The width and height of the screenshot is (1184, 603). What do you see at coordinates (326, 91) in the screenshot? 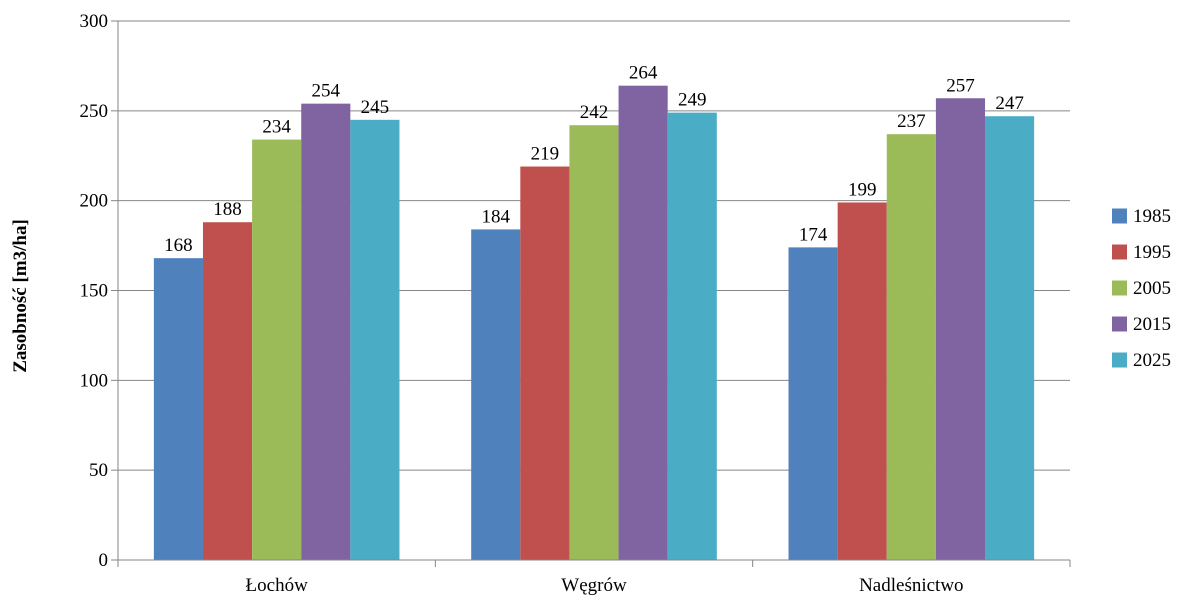
I see `data-label: 254` at bounding box center [326, 91].